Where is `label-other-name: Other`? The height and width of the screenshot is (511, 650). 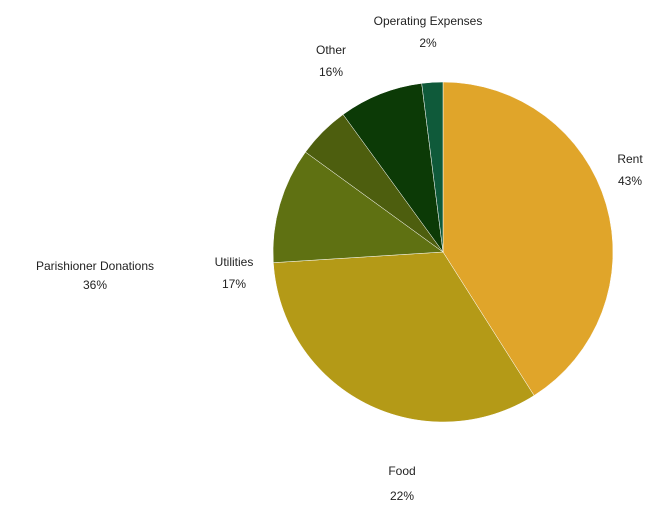 label-other-name: Other is located at coordinates (331, 50).